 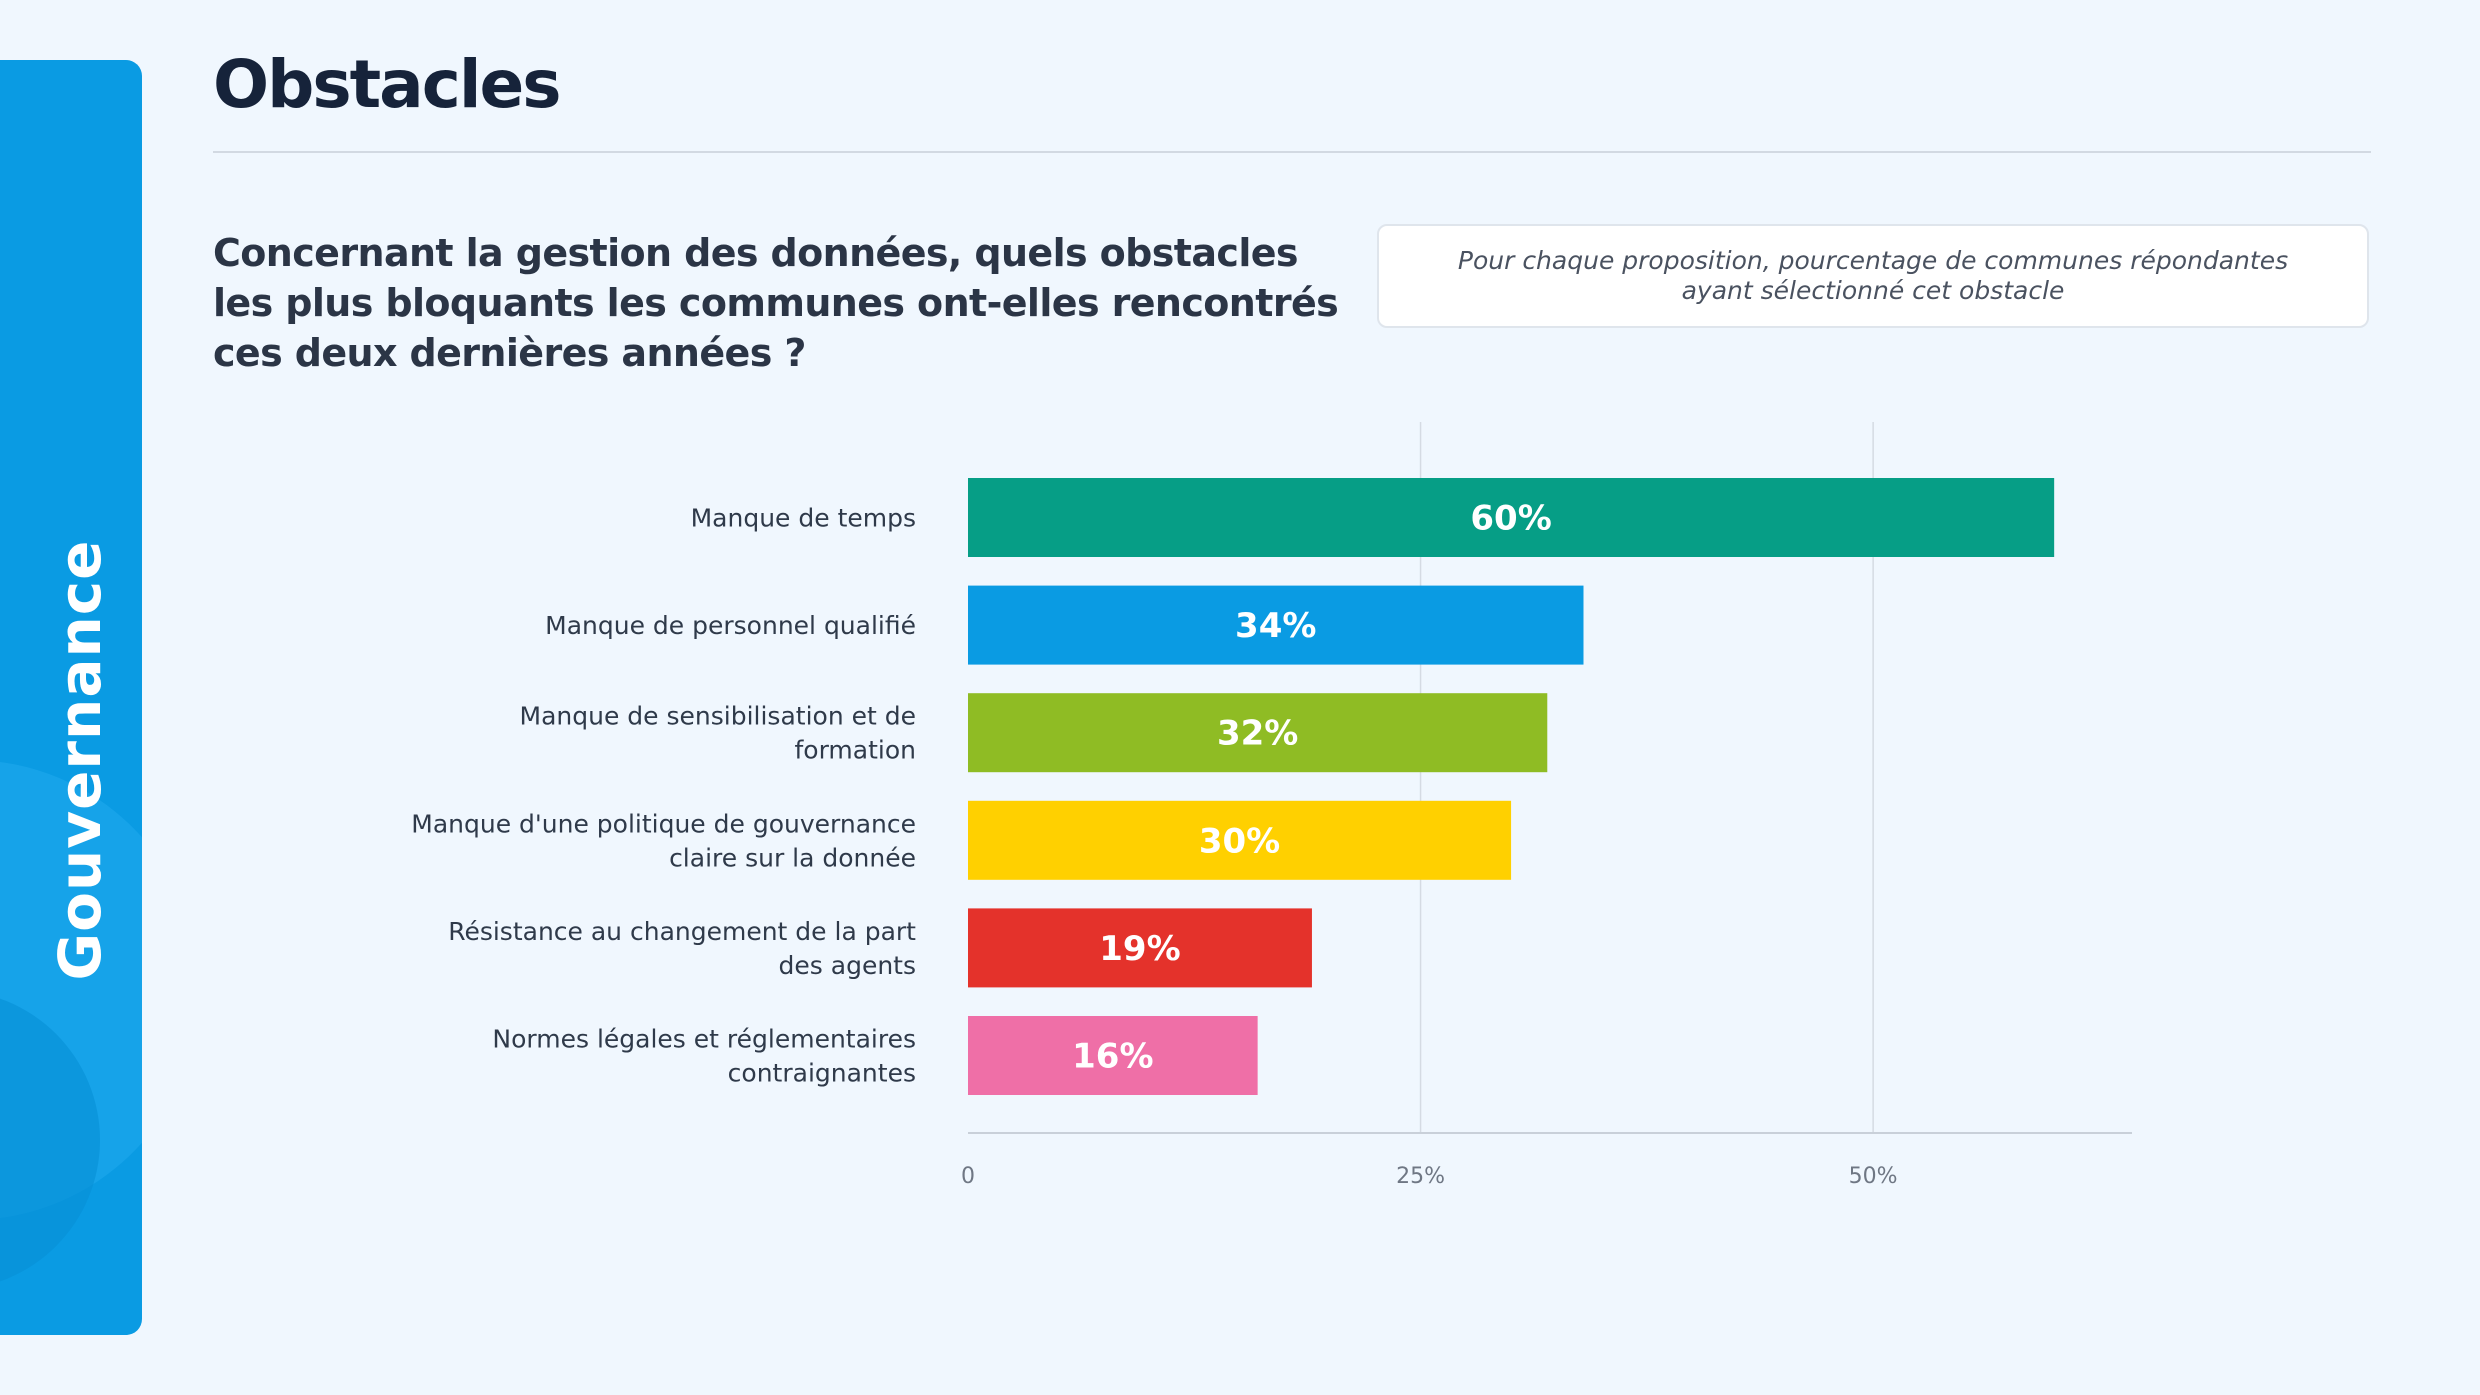 What do you see at coordinates (663, 823) in the screenshot?
I see `category-label: Manque d'une politique de gouvernance` at bounding box center [663, 823].